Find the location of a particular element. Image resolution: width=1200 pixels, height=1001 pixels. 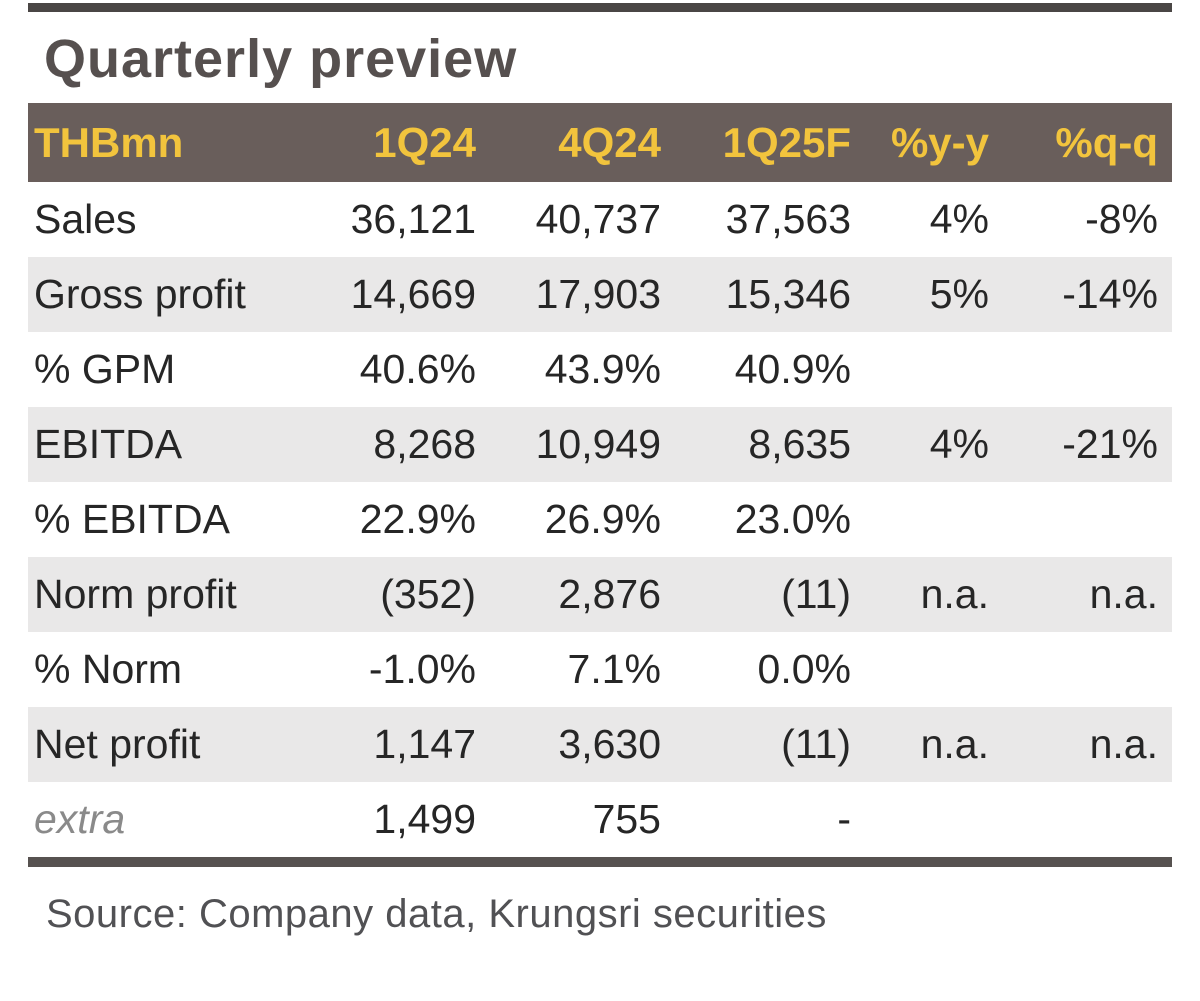

table-header-row: THBmn 1Q24 4Q24 1Q25F %y-y %q-q is located at coordinates (600, 142).